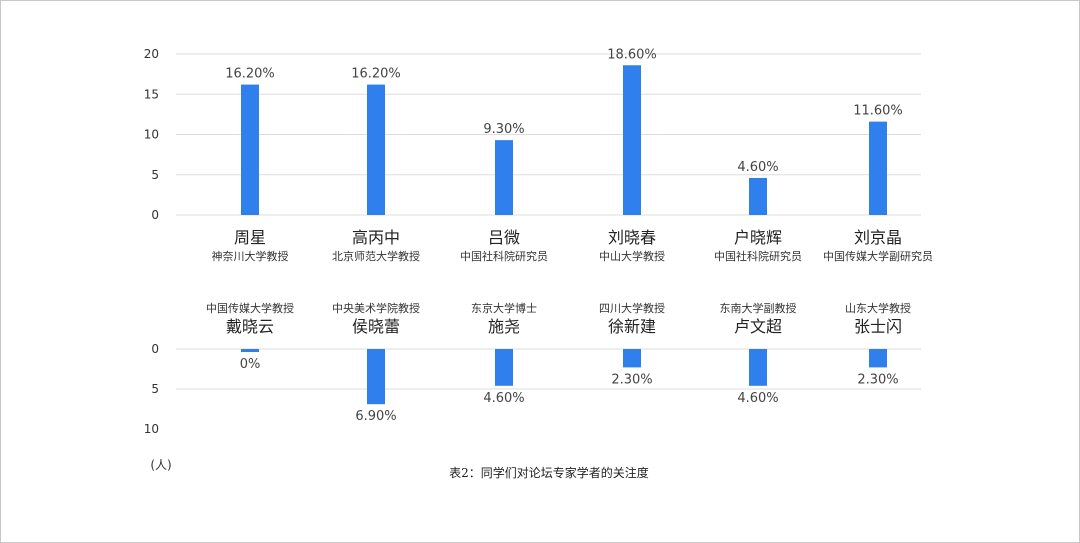 This screenshot has width=1080, height=543. Describe the element at coordinates (250, 256) in the screenshot. I see `top-expert-affiliation: 神奈川大学教授` at that location.